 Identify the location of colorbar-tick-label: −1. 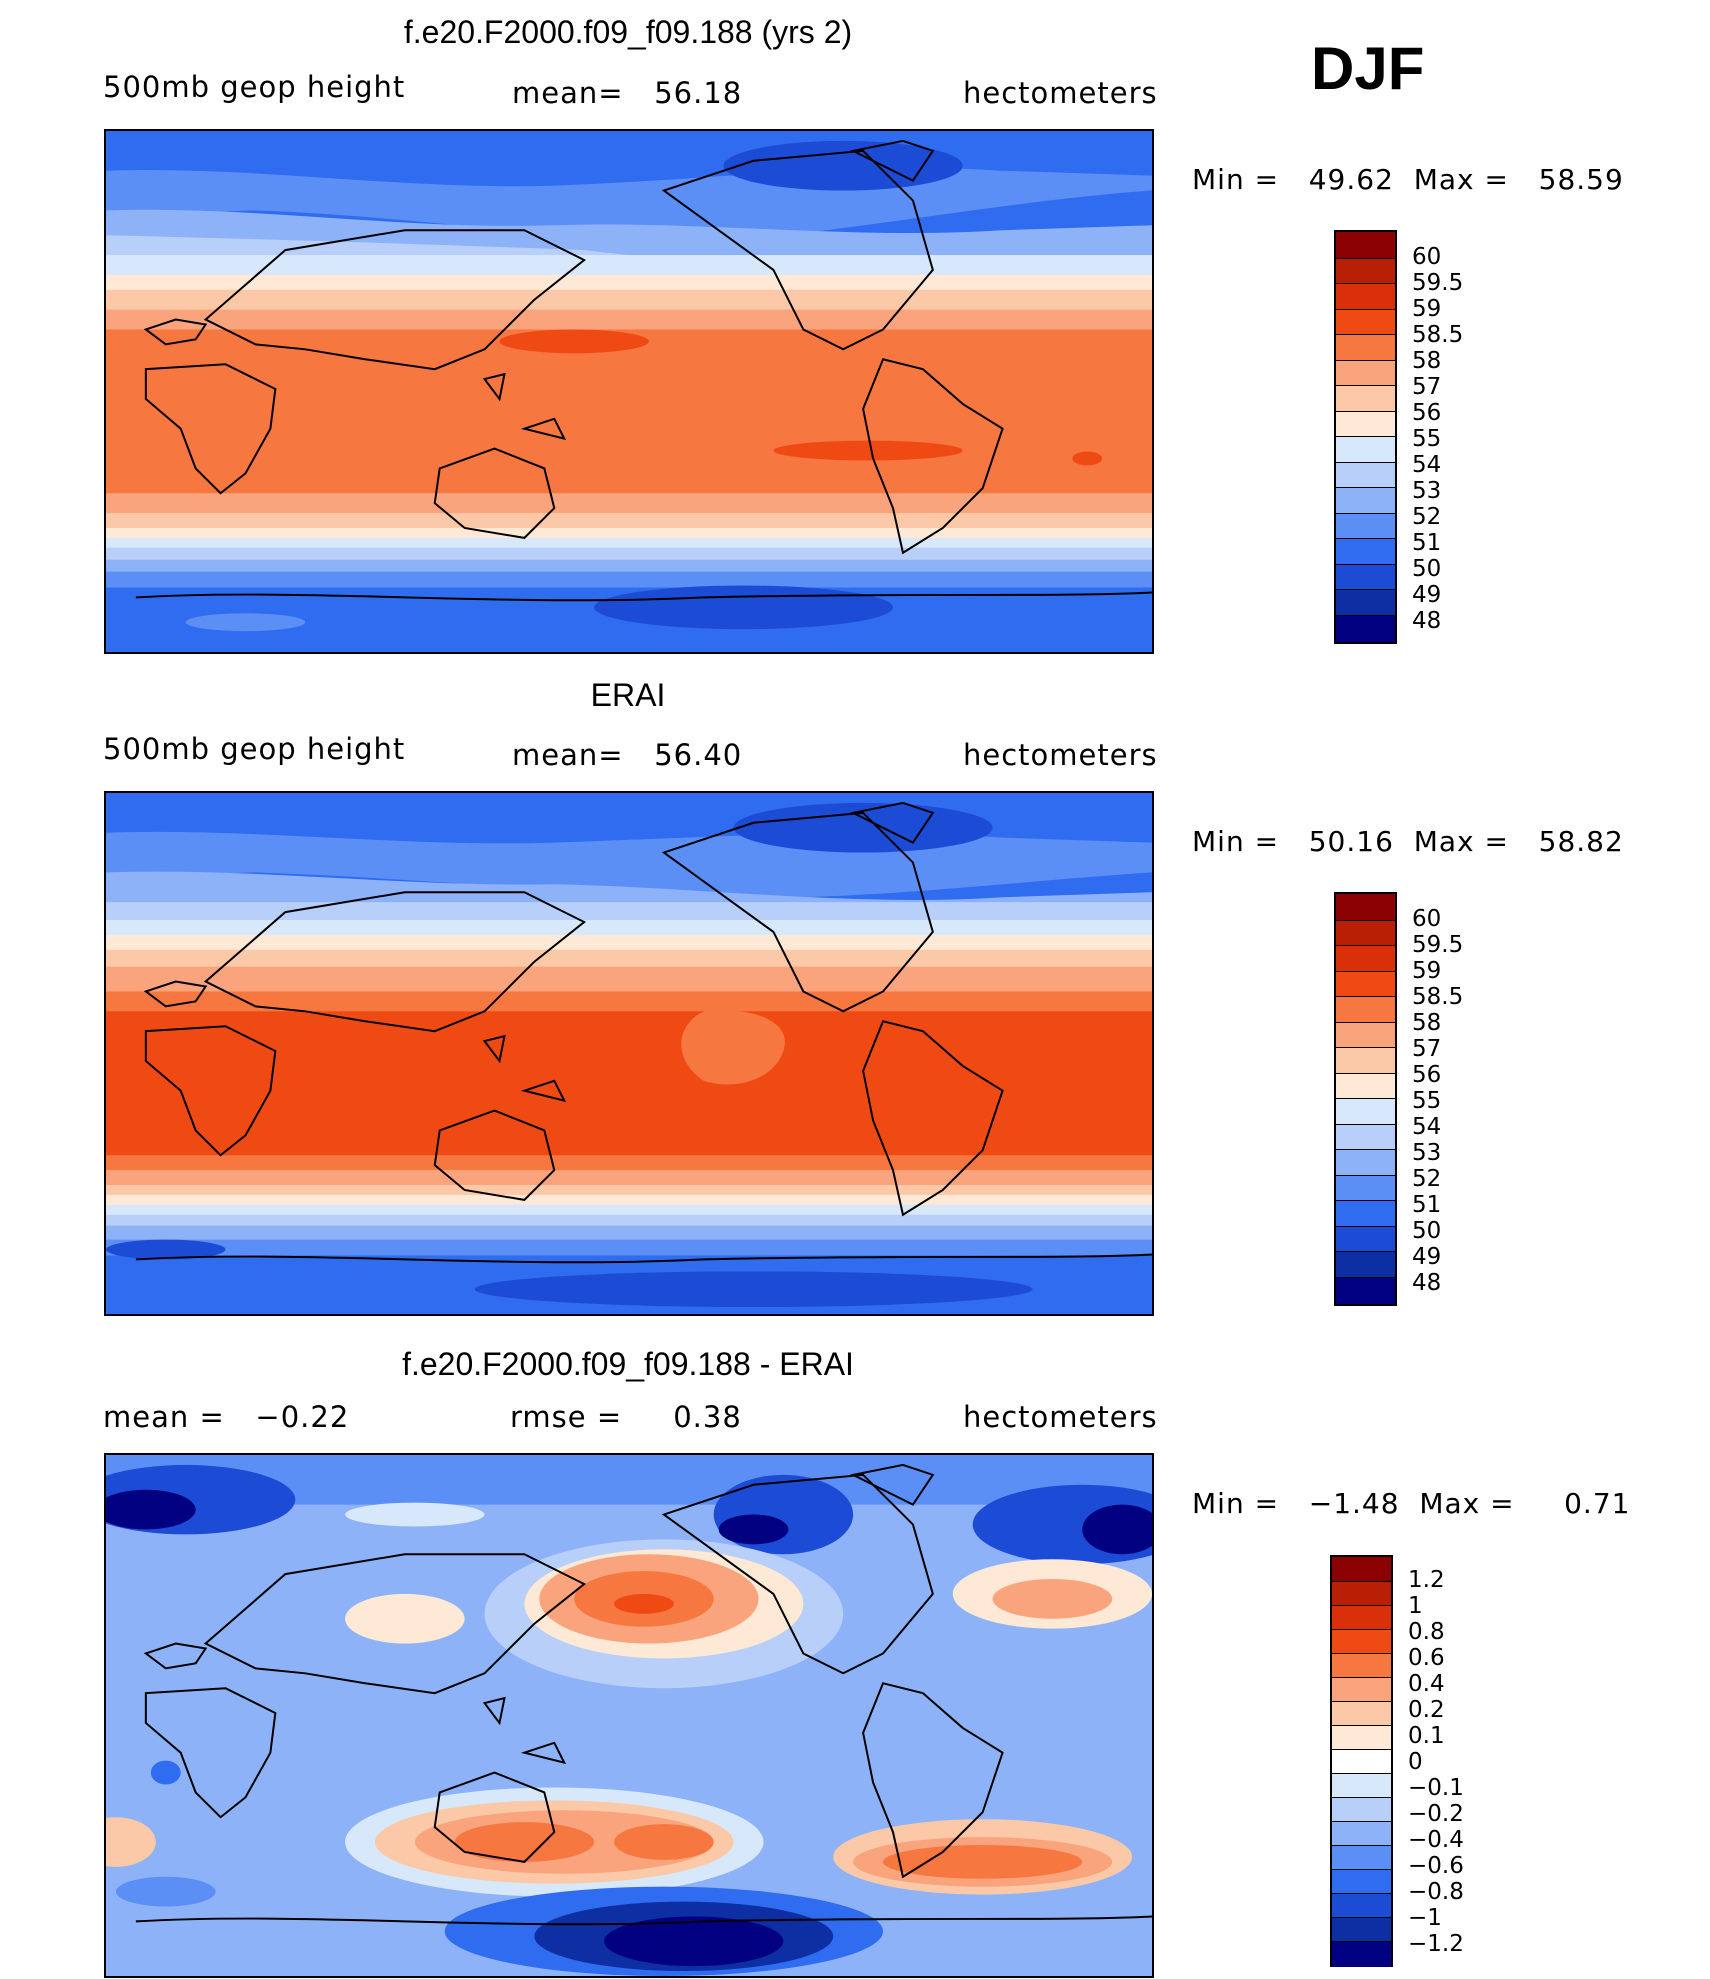
(1425, 1918).